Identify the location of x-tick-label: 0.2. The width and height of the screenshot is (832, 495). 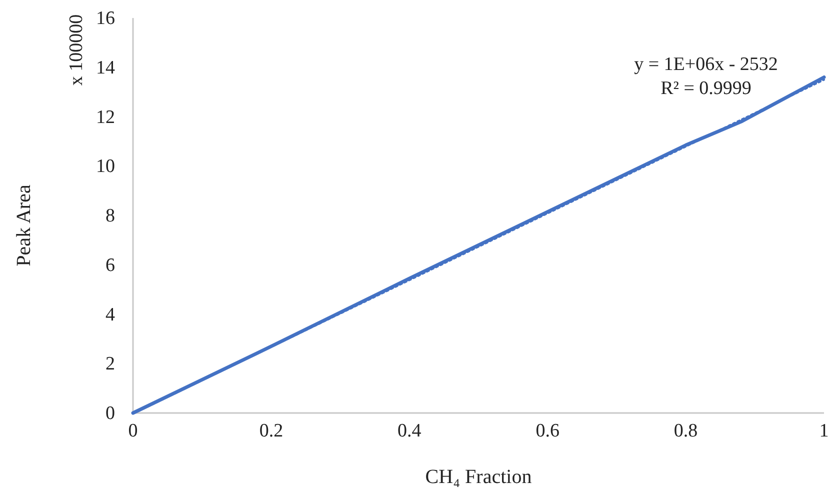
(271, 431).